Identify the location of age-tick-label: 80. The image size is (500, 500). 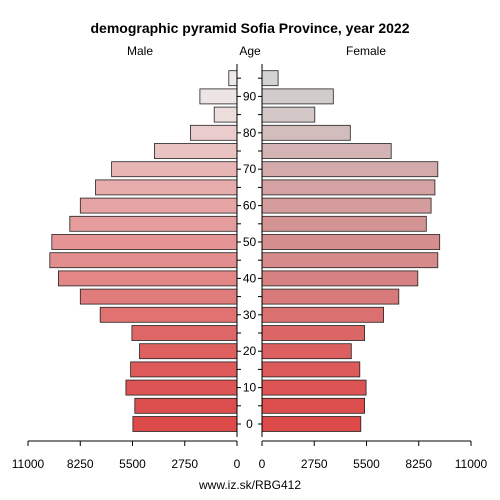
(250, 133).